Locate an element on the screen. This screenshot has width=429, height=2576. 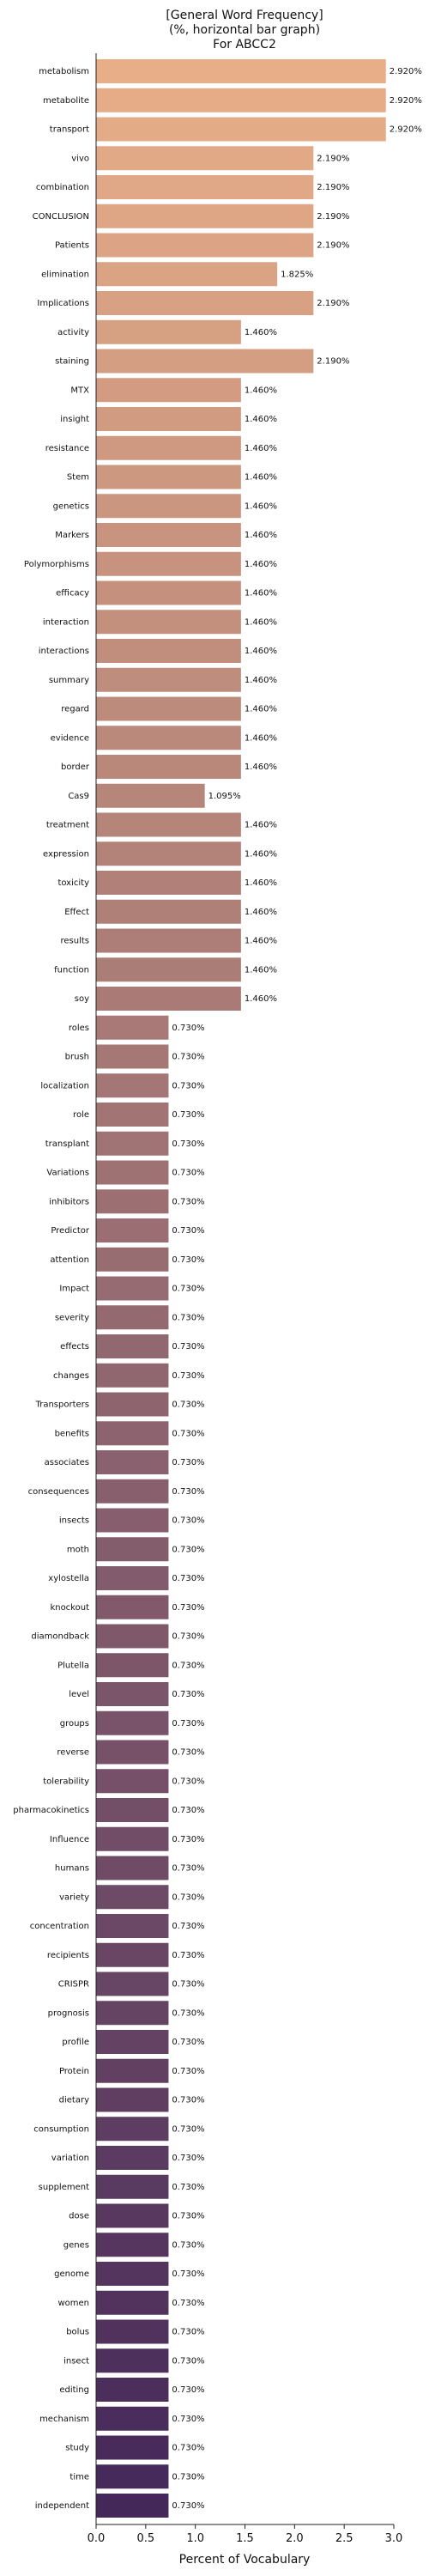
category-label: function is located at coordinates (71, 970).